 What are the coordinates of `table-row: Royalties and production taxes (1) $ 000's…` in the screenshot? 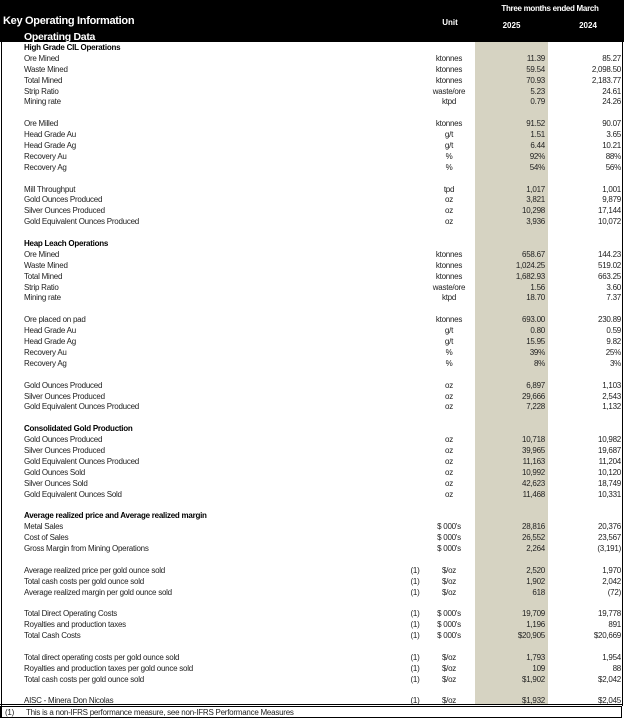 It's located at (312, 625).